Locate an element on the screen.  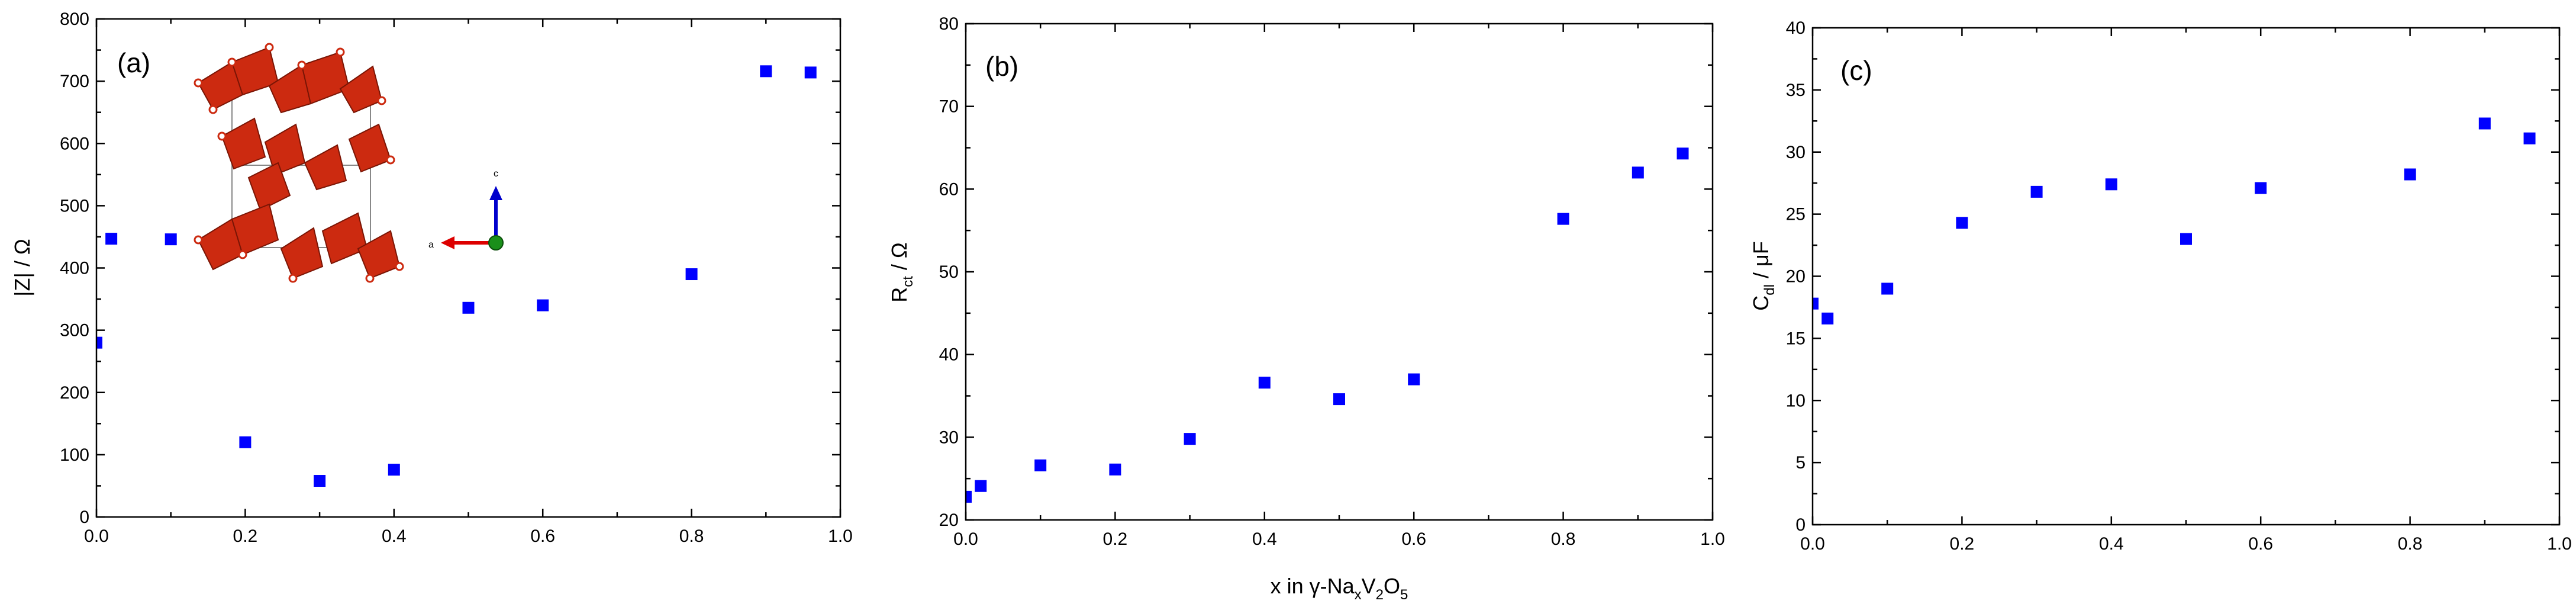
y-tick-label: 50 is located at coordinates (949, 272).